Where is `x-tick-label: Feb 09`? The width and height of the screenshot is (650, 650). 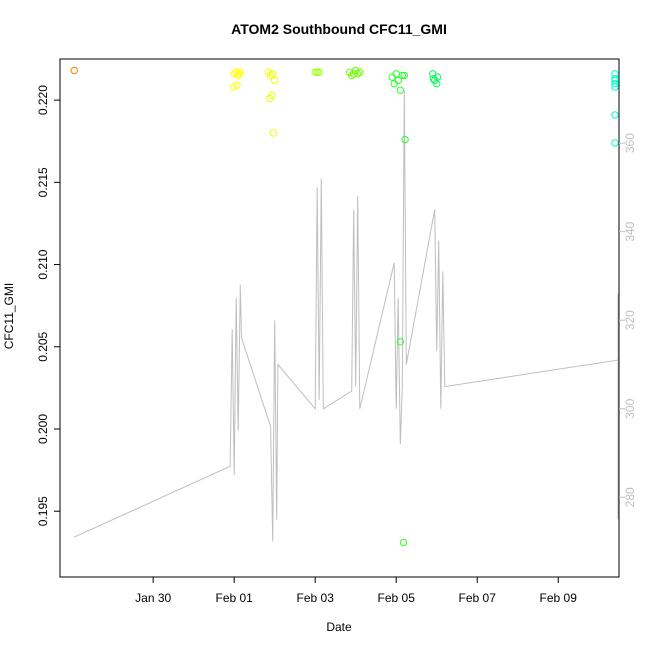 x-tick-label: Feb 09 is located at coordinates (559, 598).